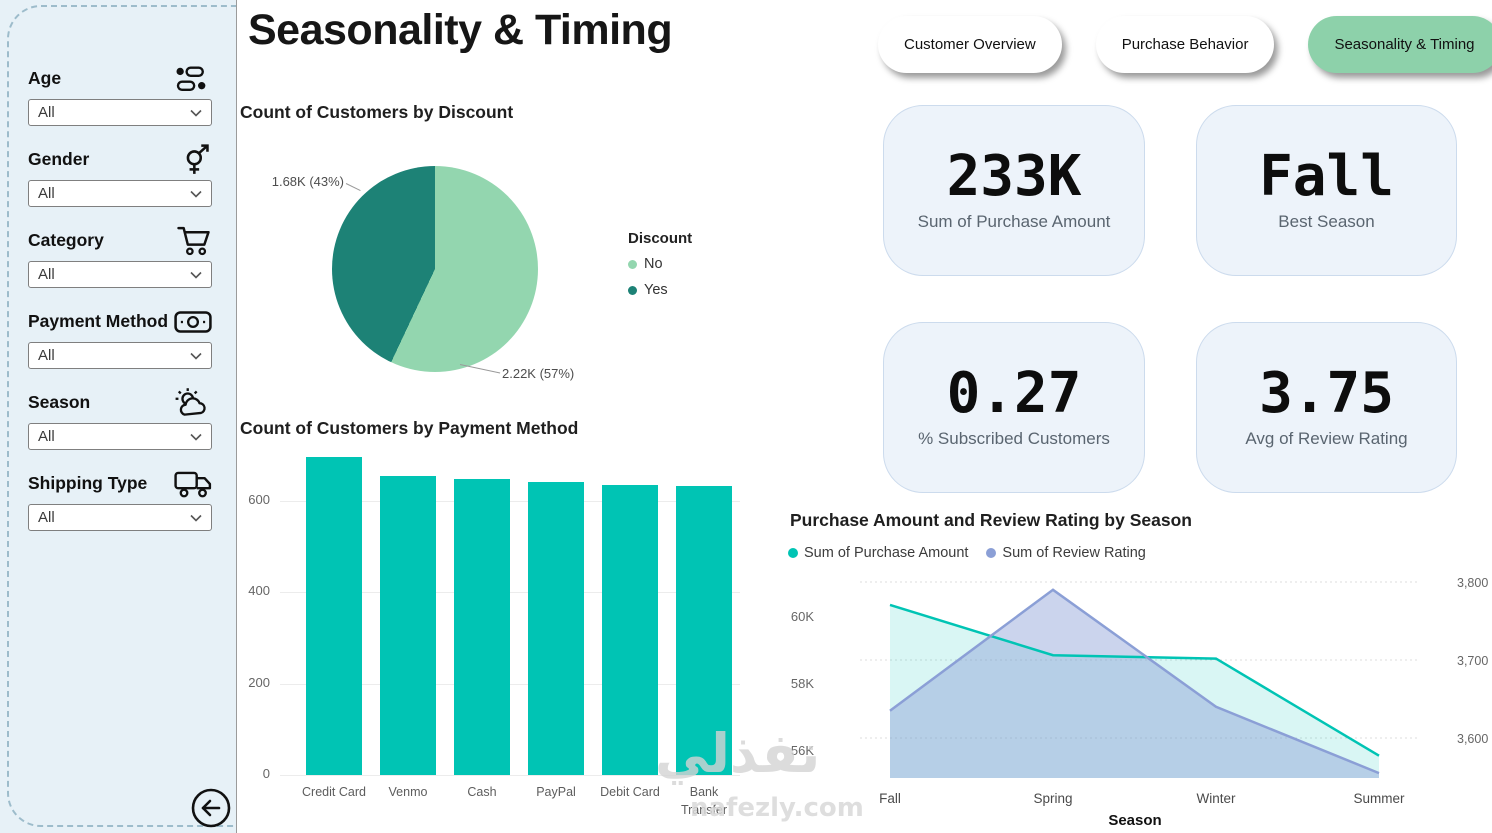 This screenshot has height=833, width=1492. I want to click on legend-label: No, so click(653, 264).